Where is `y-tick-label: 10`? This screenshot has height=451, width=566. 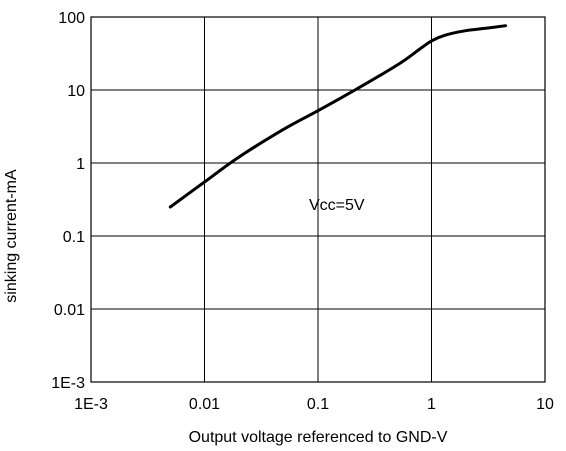
y-tick-label: 10 is located at coordinates (76, 91).